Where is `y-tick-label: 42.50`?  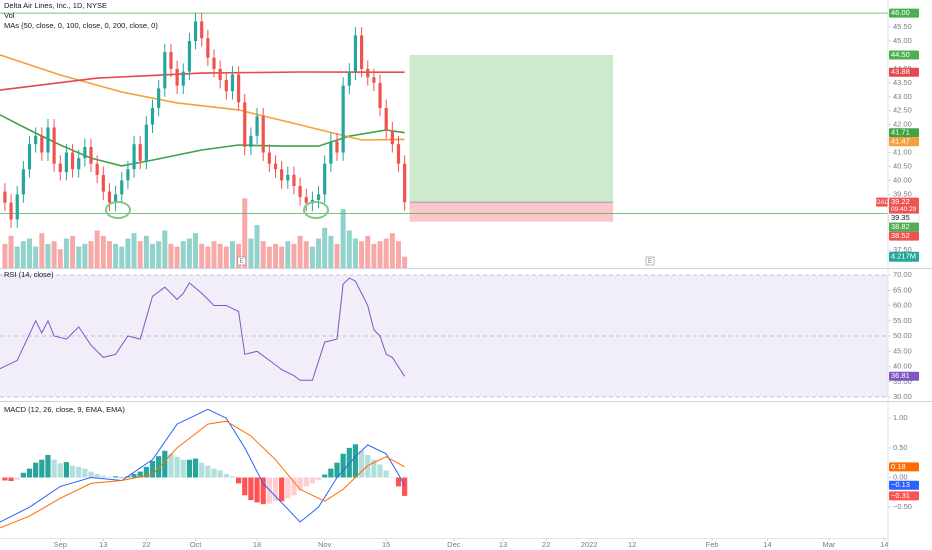
y-tick-label: 42.50 is located at coordinates (902, 110).